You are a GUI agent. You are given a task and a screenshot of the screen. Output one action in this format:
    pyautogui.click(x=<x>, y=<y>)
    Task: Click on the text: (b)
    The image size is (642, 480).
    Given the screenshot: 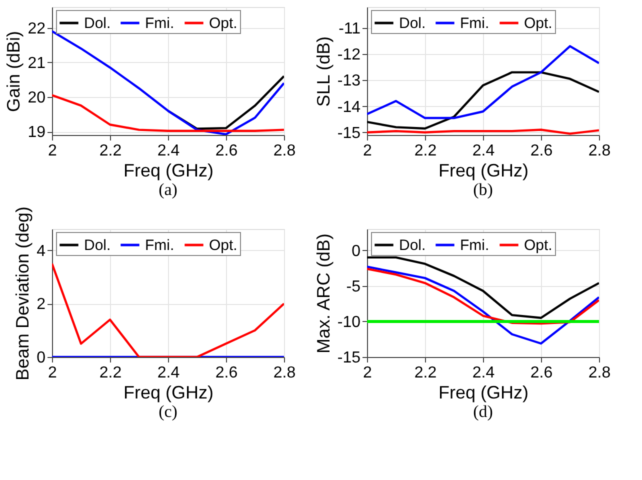 What is the action you would take?
    pyautogui.click(x=483, y=189)
    